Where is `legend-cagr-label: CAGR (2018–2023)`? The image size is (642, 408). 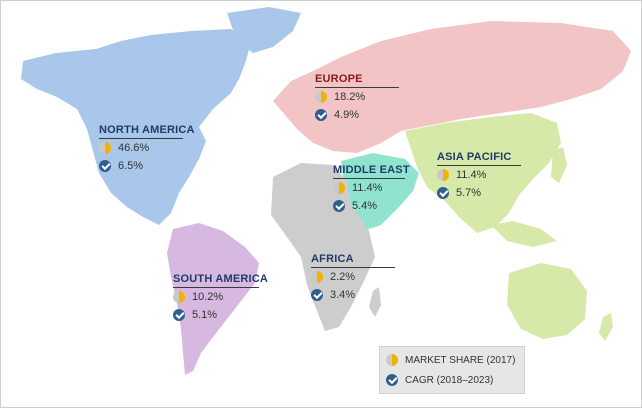 legend-cagr-label: CAGR (2018–2023) is located at coordinates (449, 380).